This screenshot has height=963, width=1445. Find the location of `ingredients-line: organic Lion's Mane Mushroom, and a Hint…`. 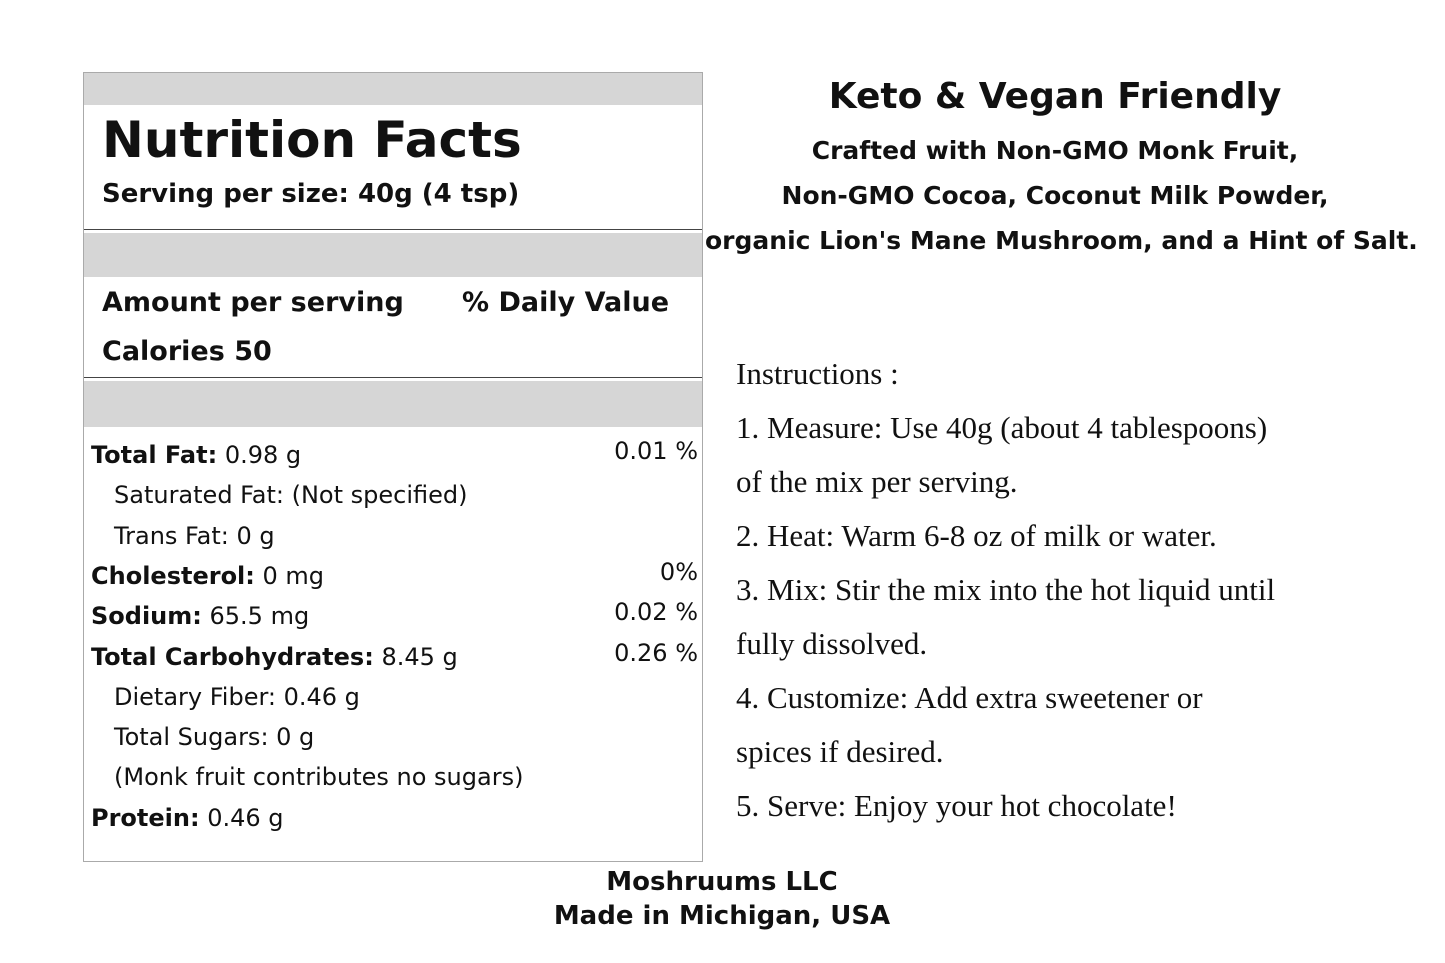

ingredients-line: organic Lion's Mane Mushroom, and a Hint… is located at coordinates (1061, 240).